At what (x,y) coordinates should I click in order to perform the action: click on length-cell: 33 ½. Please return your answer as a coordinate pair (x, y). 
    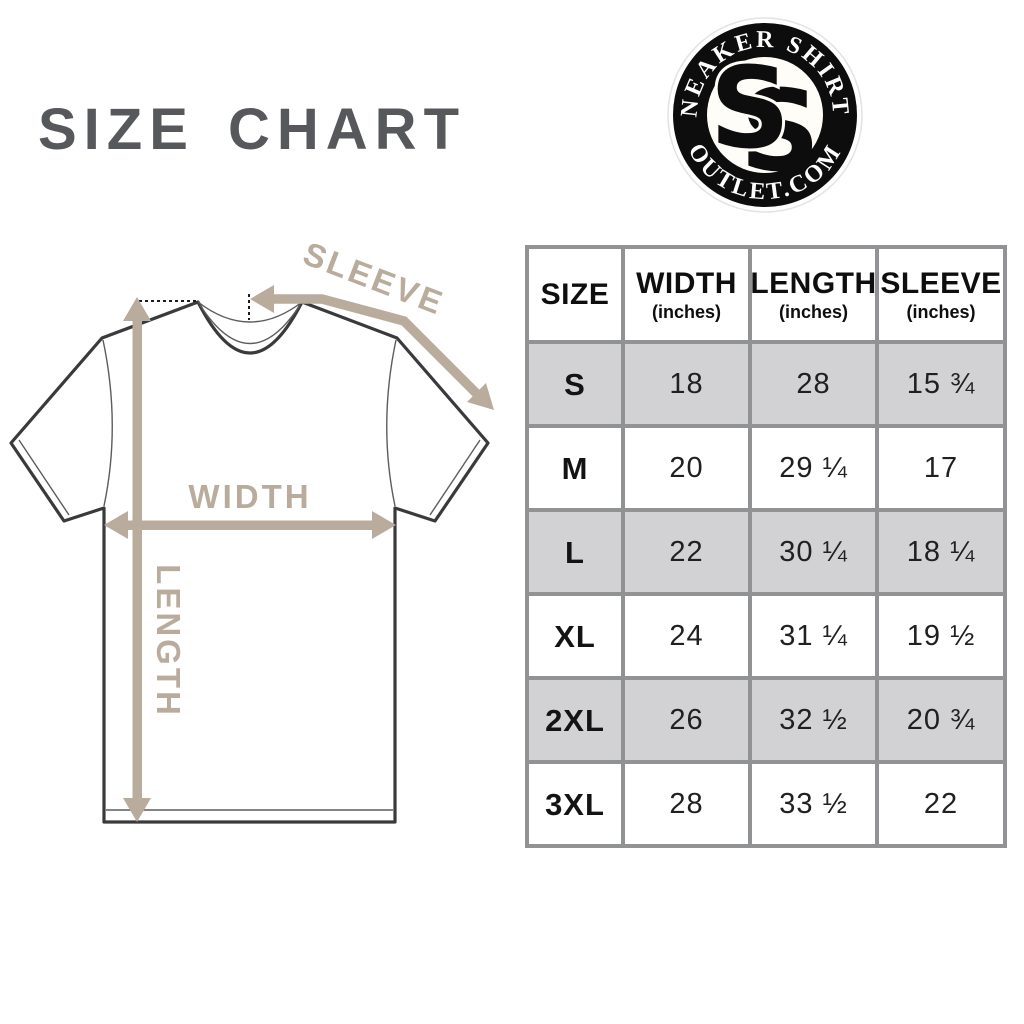
    Looking at the image, I should click on (813, 804).